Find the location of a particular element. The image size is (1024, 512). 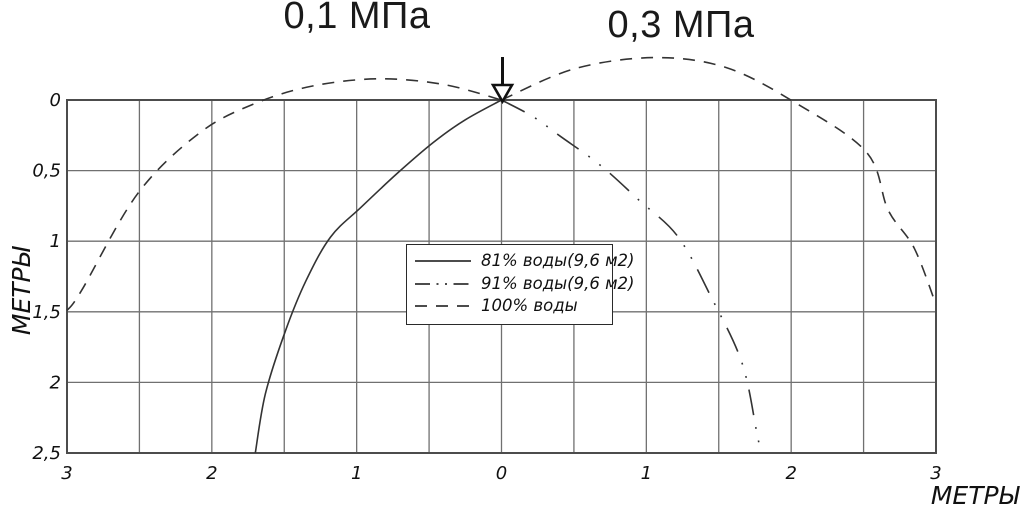

pressure-title-right: 0,3 МПа is located at coordinates (681, 25).